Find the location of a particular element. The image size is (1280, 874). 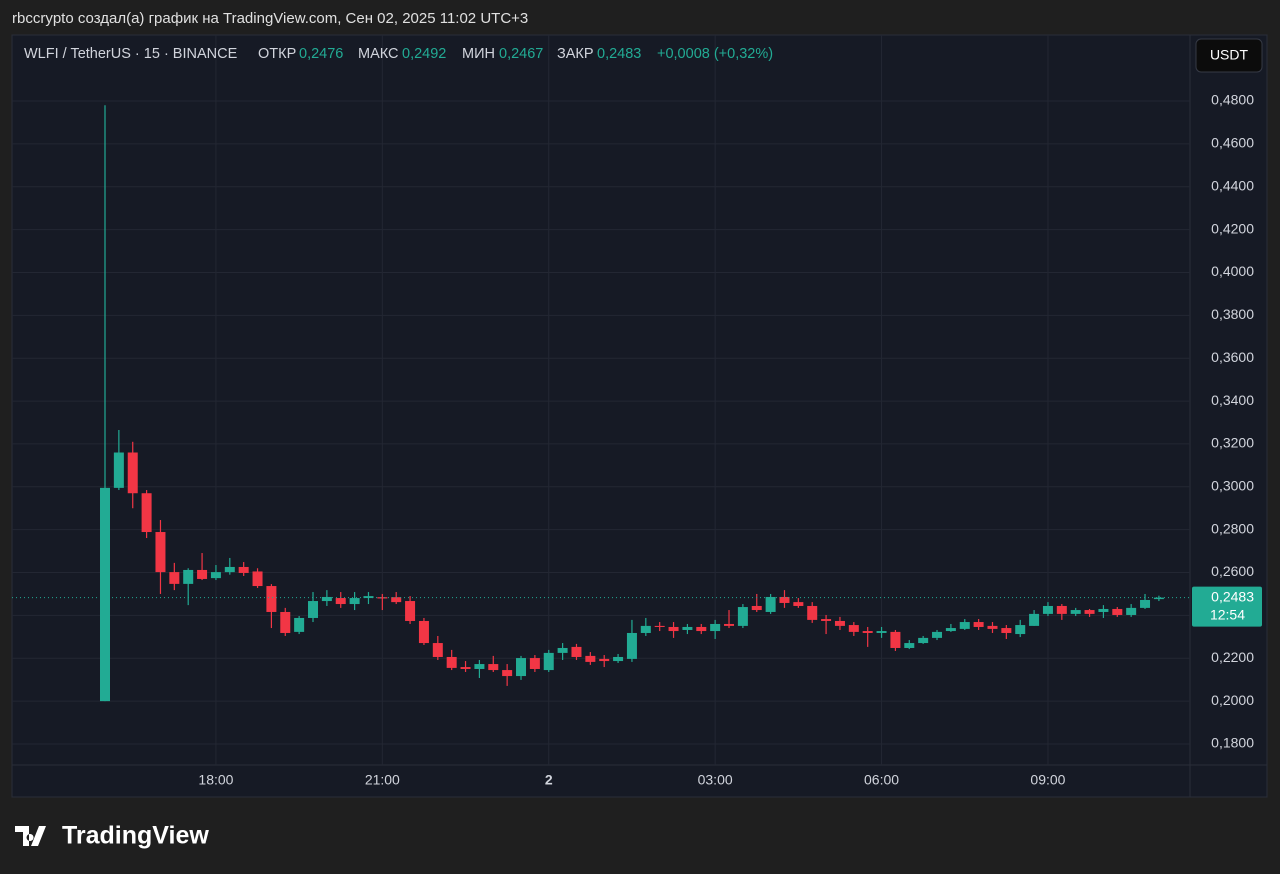

y-tick-label: 0,4400 is located at coordinates (1232, 185).